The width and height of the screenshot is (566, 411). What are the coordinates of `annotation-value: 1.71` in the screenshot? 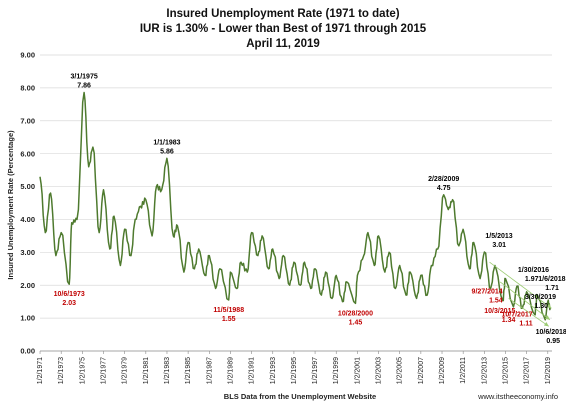 It's located at (552, 288).